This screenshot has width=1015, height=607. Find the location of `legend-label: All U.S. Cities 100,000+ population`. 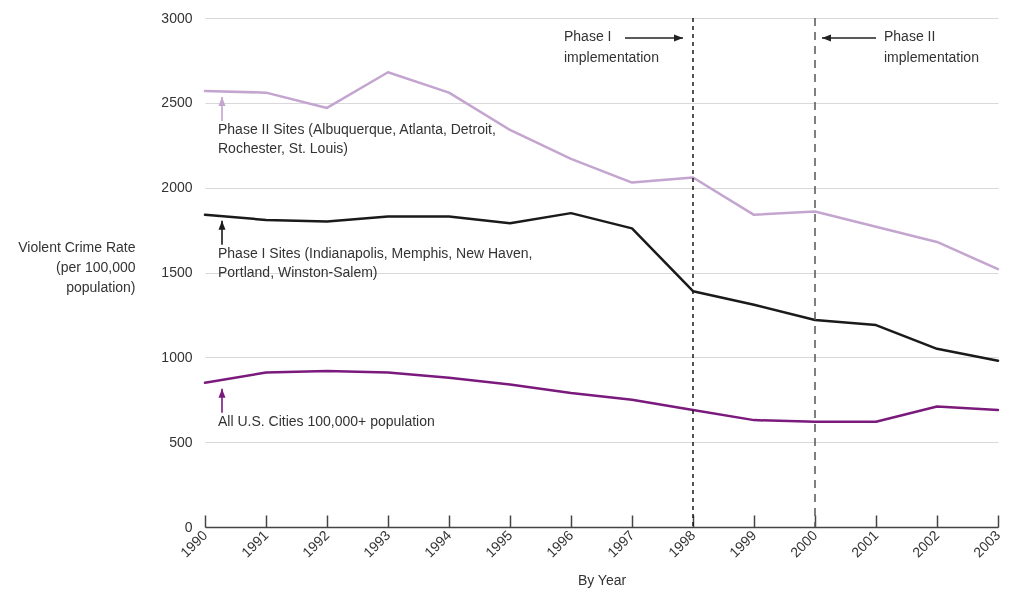

legend-label: All U.S. Cities 100,000+ population is located at coordinates (326, 420).